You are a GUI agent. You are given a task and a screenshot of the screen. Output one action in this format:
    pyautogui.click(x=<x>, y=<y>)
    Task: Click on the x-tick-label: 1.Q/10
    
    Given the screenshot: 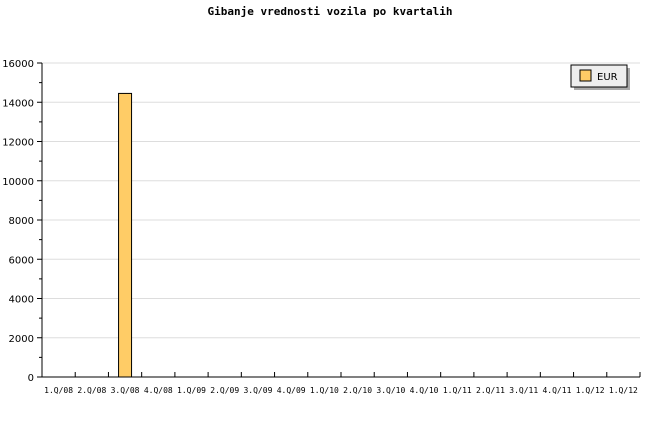 What is the action you would take?
    pyautogui.click(x=324, y=390)
    